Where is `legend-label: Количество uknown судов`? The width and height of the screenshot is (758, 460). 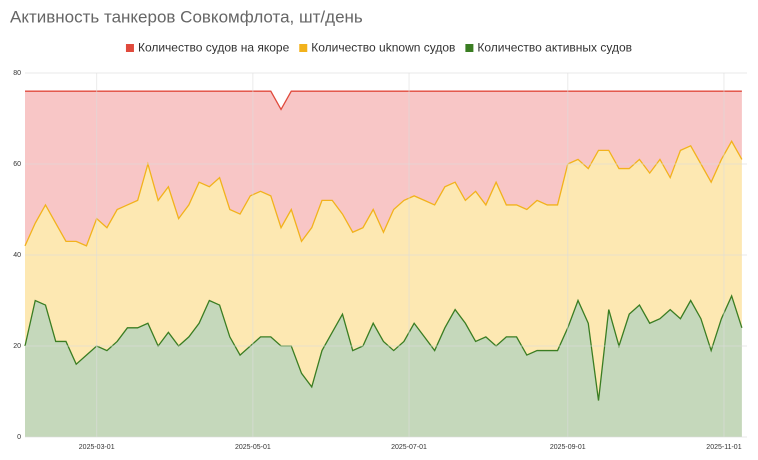 legend-label: Количество uknown судов is located at coordinates (383, 48).